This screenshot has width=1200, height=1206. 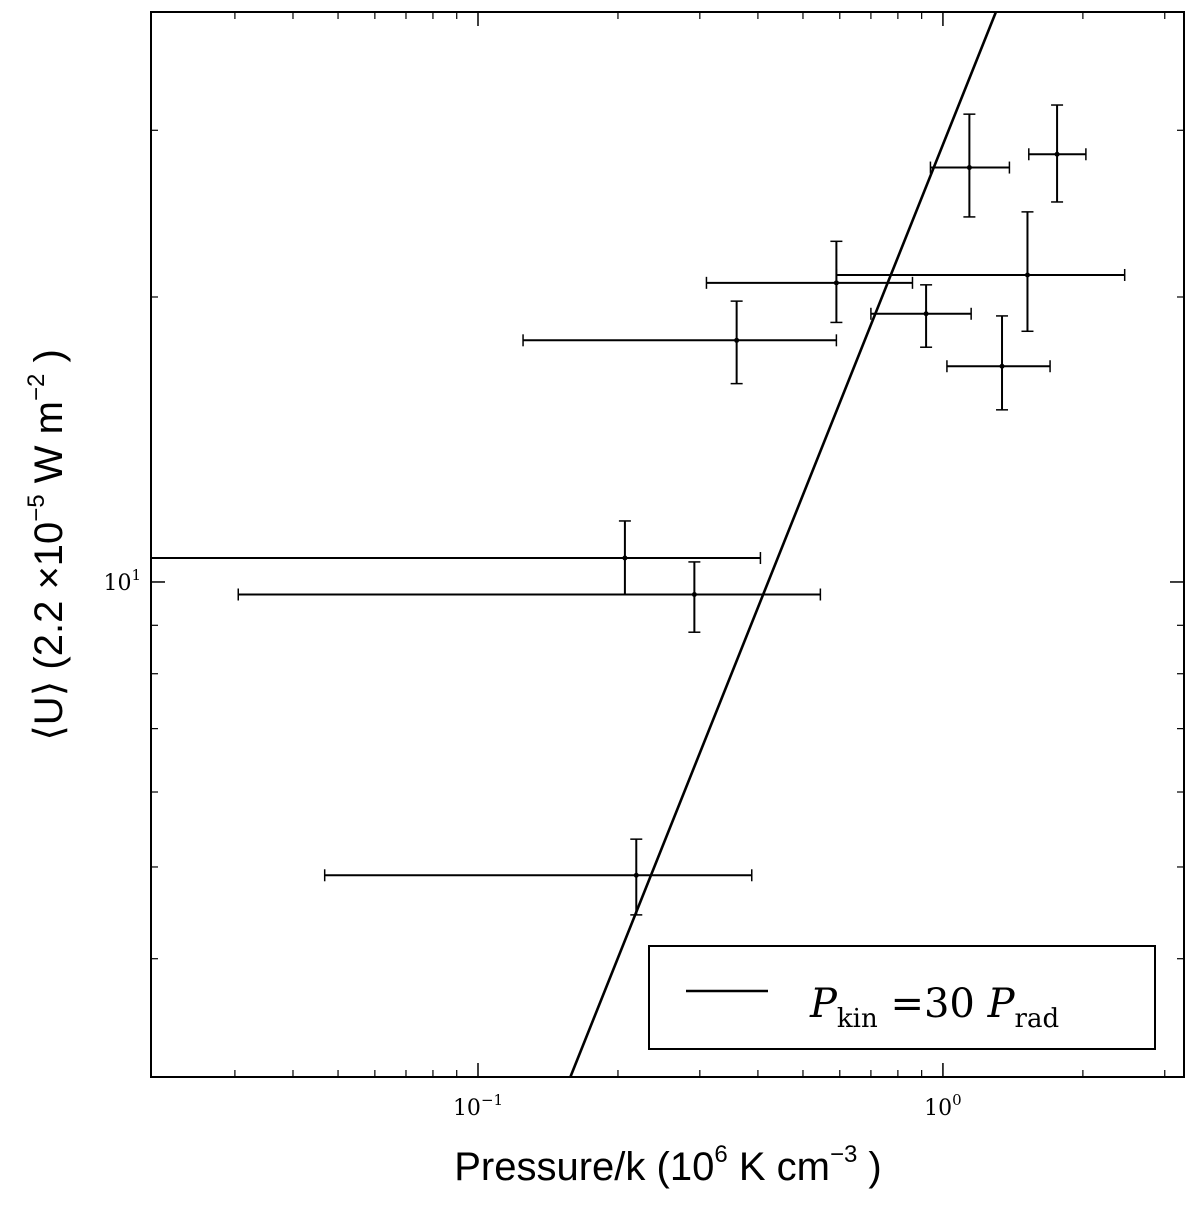 I want to click on legend-label: Pkin =30 Prad, so click(x=934, y=1007).